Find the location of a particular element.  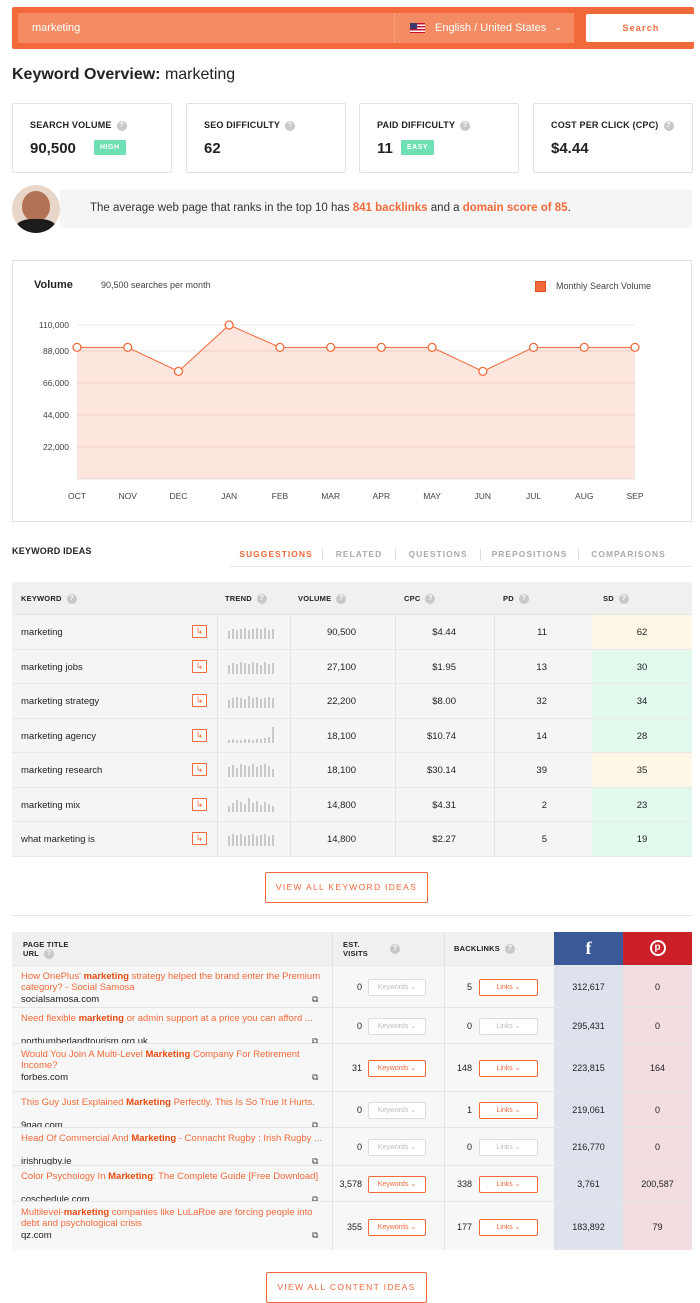

keyword-cell: marketing is located at coordinates (42, 632).